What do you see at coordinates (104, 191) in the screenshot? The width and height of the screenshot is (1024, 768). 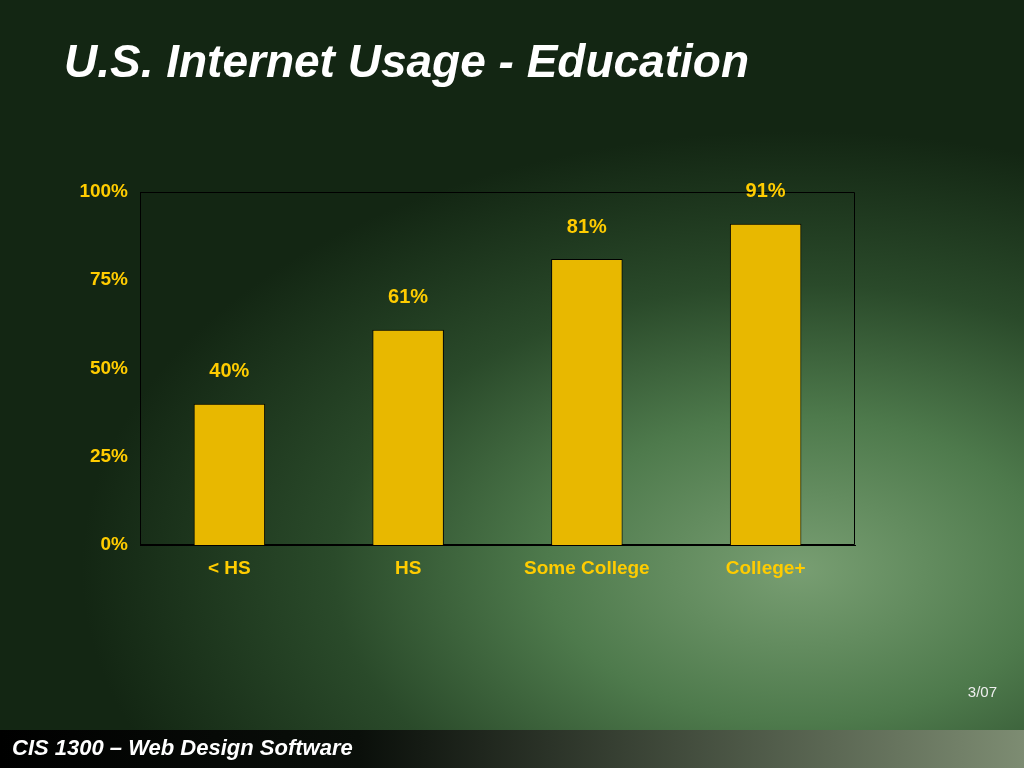 I see `y-tick-label: 100%` at bounding box center [104, 191].